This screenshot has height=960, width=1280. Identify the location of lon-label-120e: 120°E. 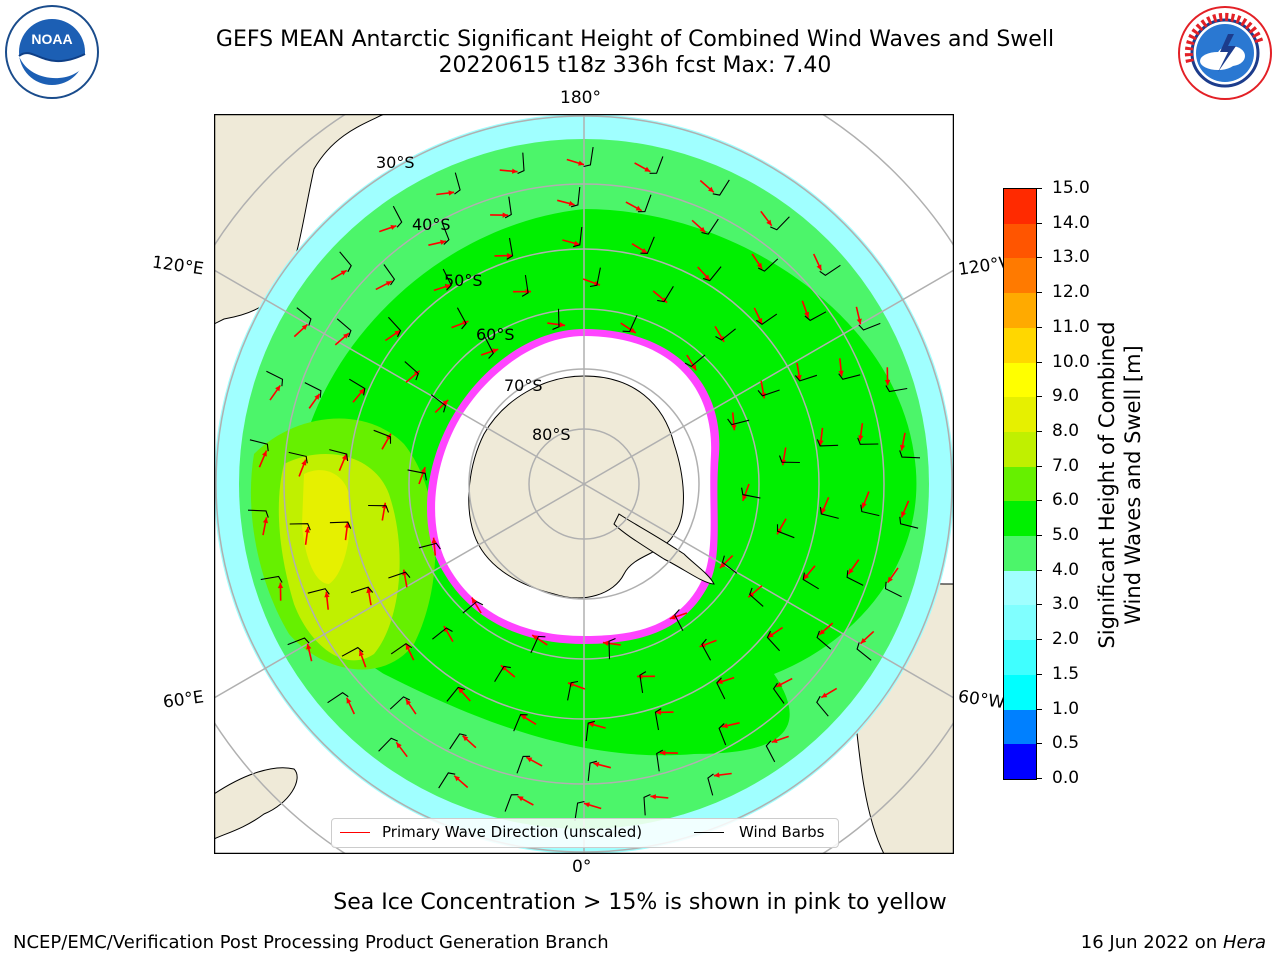
(177, 266).